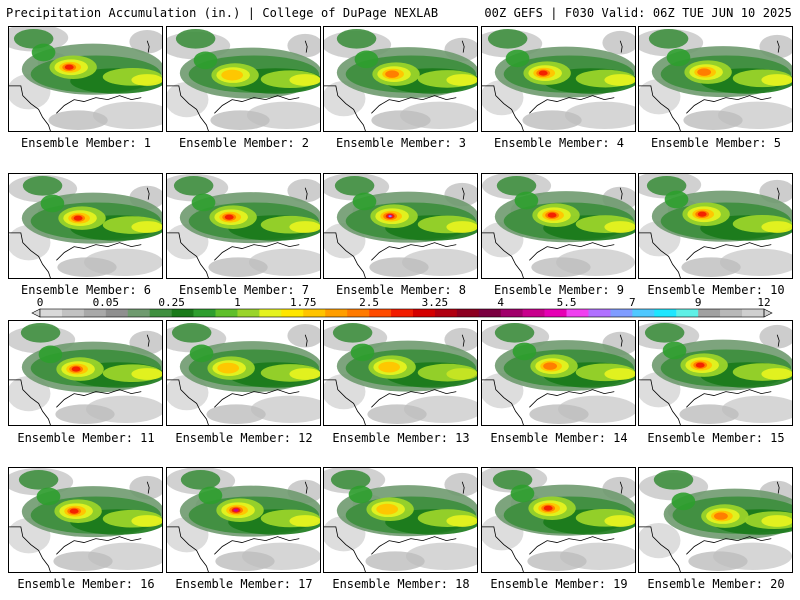 This screenshot has width=800, height=600. Describe the element at coordinates (401, 584) in the screenshot. I see `ensemble-member-label: Ensemble Member: 18` at that location.